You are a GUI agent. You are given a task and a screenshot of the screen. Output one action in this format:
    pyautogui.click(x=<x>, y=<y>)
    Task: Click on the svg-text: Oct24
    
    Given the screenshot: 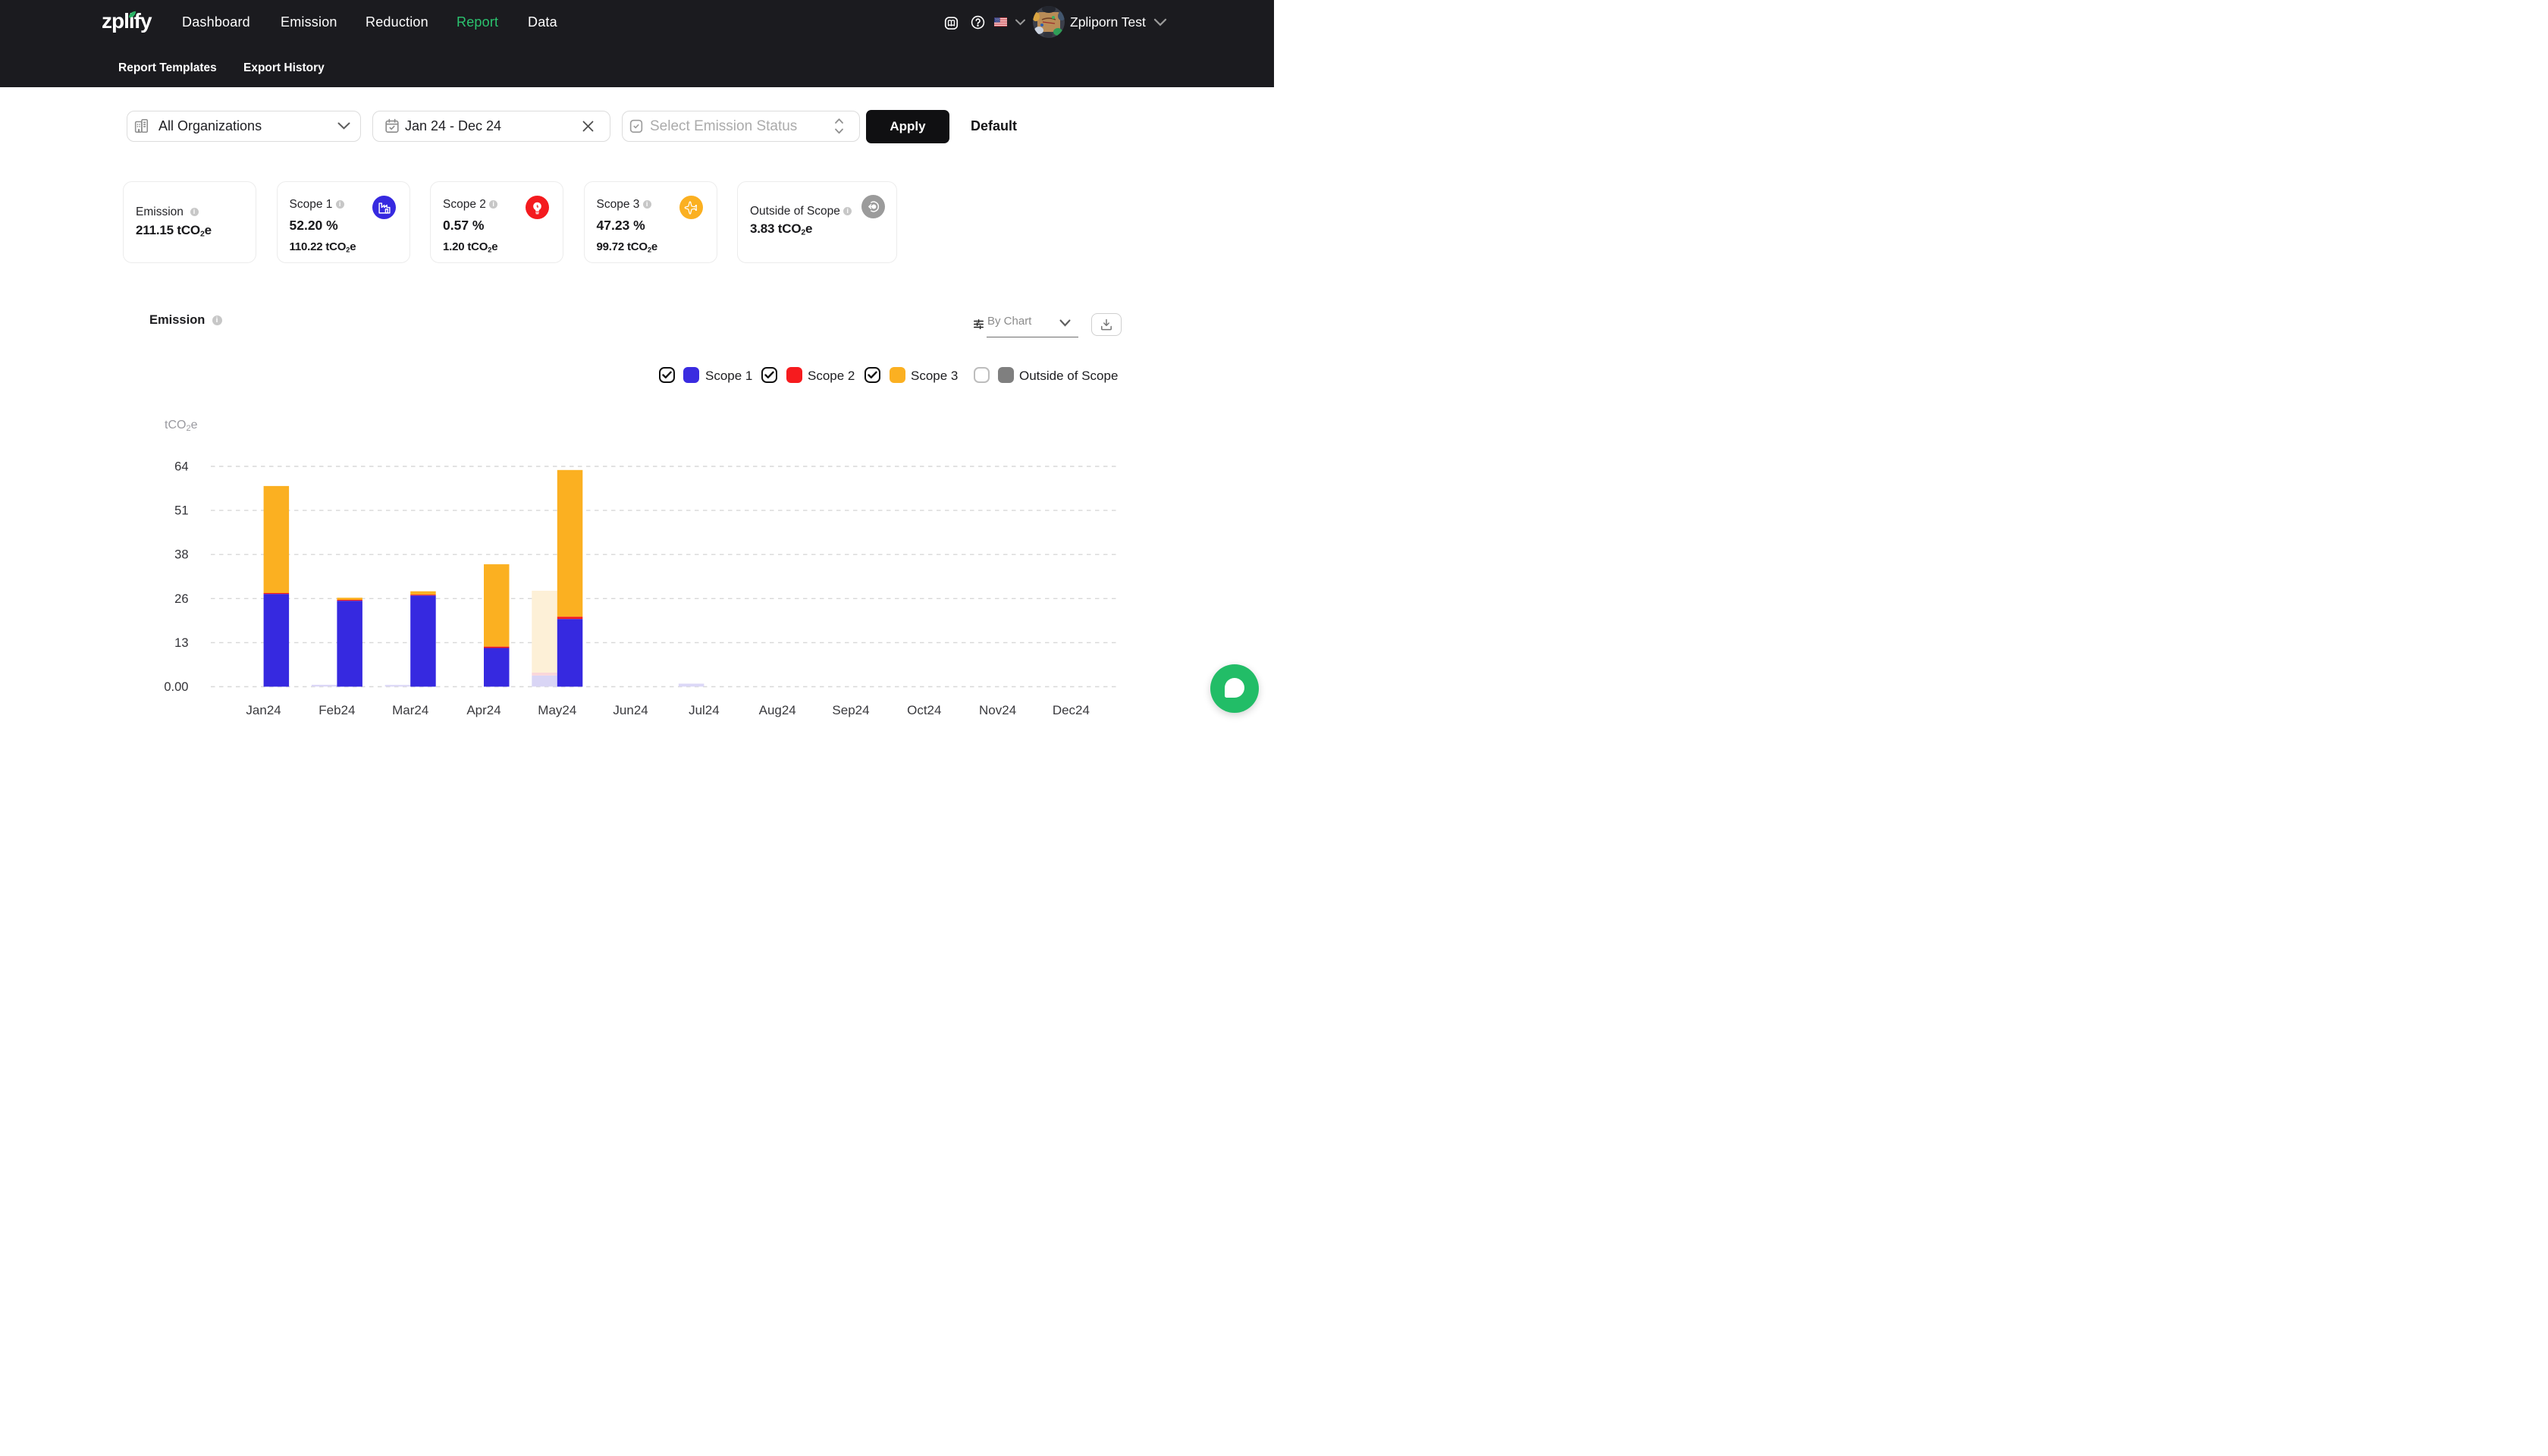 What is the action you would take?
    pyautogui.click(x=924, y=710)
    